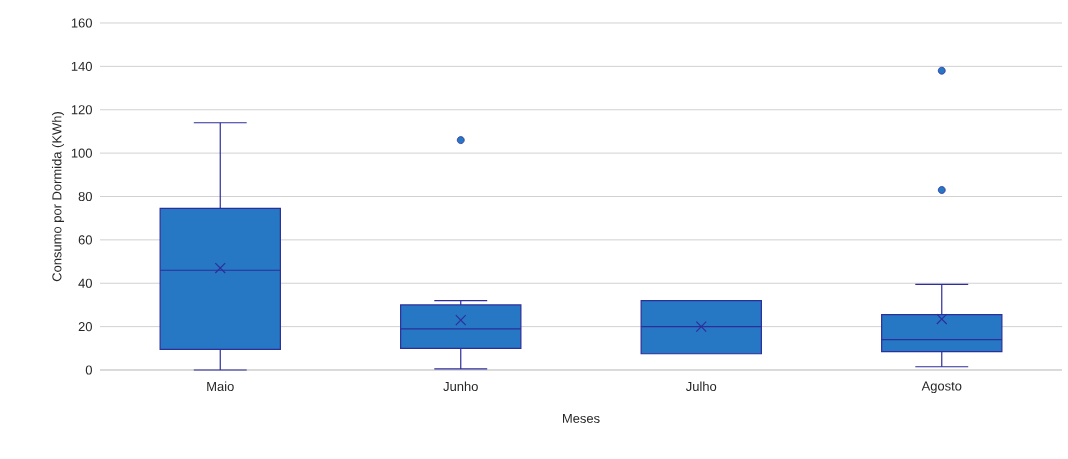 Image resolution: width=1068 pixels, height=459 pixels. What do you see at coordinates (81, 110) in the screenshot?
I see `y-tick-label: 120` at bounding box center [81, 110].